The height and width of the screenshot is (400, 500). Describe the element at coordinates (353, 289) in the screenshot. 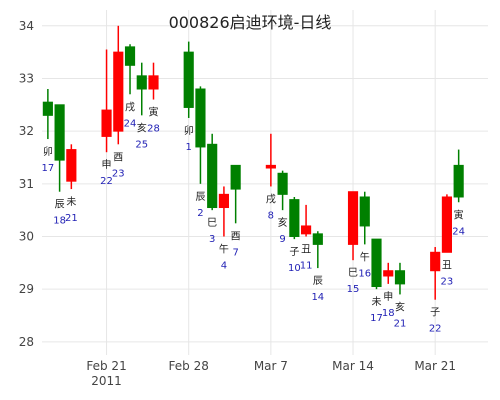

I see `day-number-label: 15` at that location.